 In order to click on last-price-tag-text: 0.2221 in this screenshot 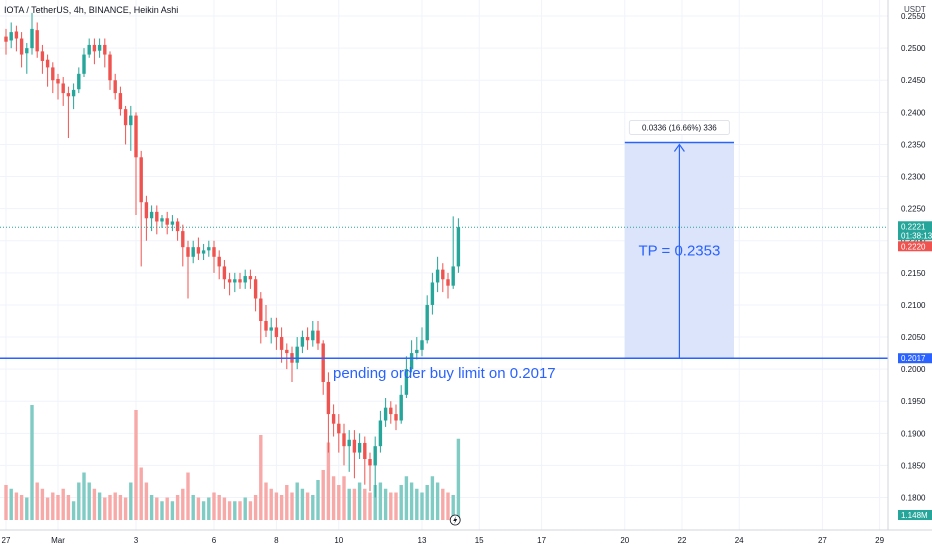, I will do `click(913, 226)`.